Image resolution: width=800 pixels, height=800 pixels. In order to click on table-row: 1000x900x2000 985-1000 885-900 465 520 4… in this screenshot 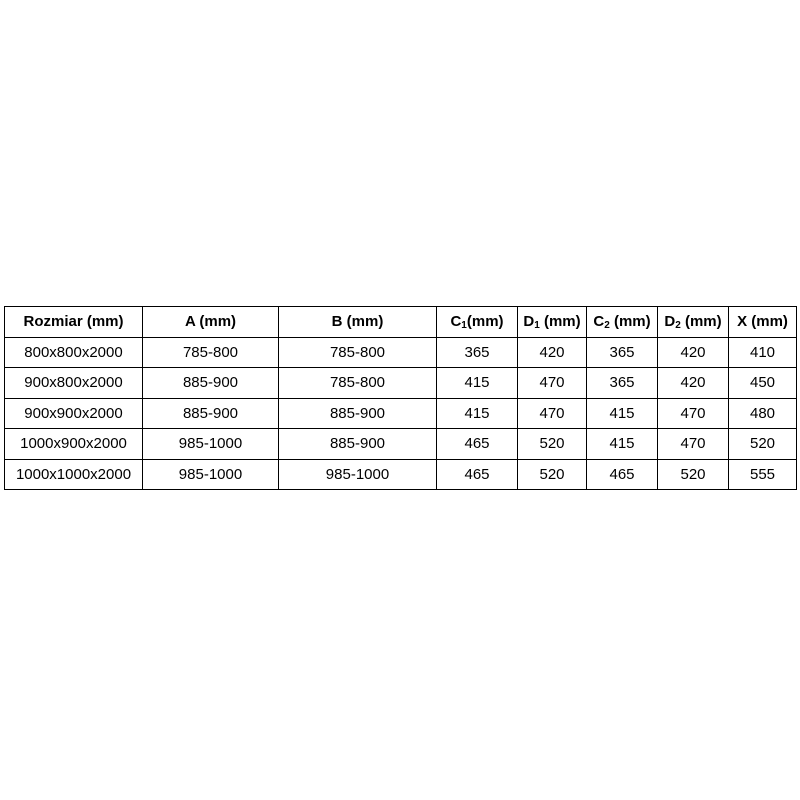, I will do `click(400, 444)`.